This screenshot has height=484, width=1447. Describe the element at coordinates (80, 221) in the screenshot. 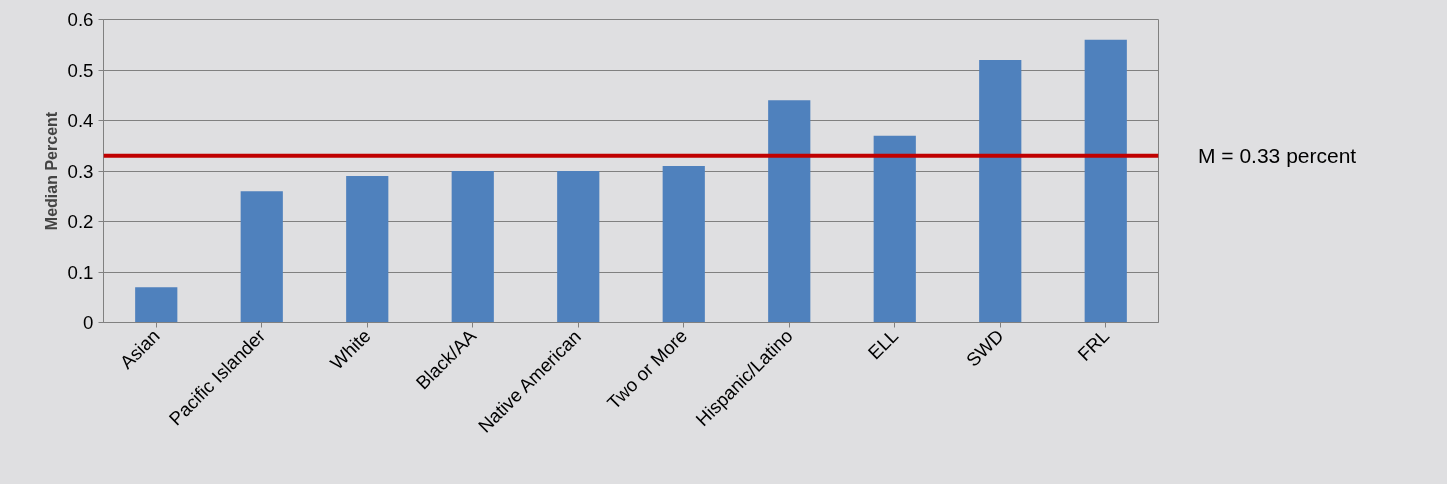

I see `y-tick-label: 0.2` at that location.